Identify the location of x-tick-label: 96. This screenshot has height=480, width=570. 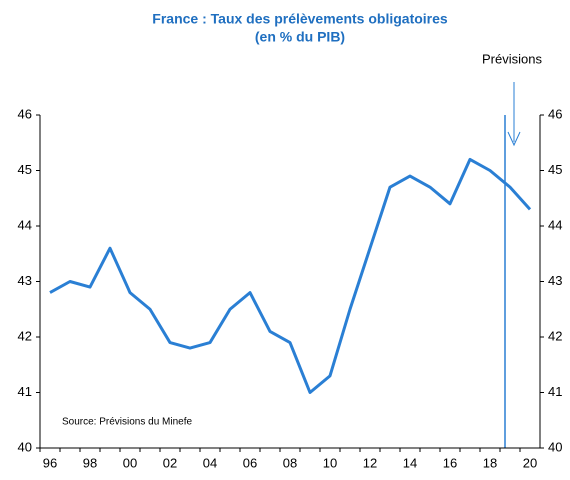
(50, 462).